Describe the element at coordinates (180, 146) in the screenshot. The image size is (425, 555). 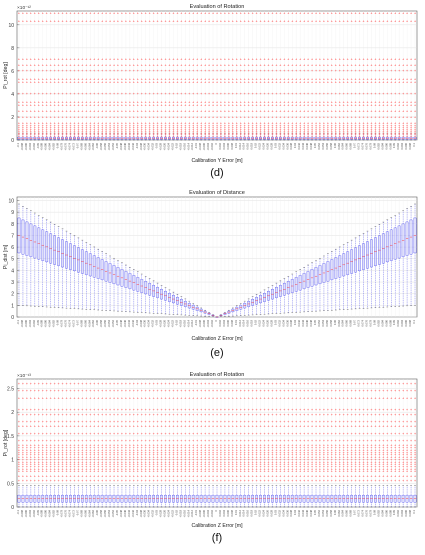
I see `x-tick-label: -0.018` at that location.